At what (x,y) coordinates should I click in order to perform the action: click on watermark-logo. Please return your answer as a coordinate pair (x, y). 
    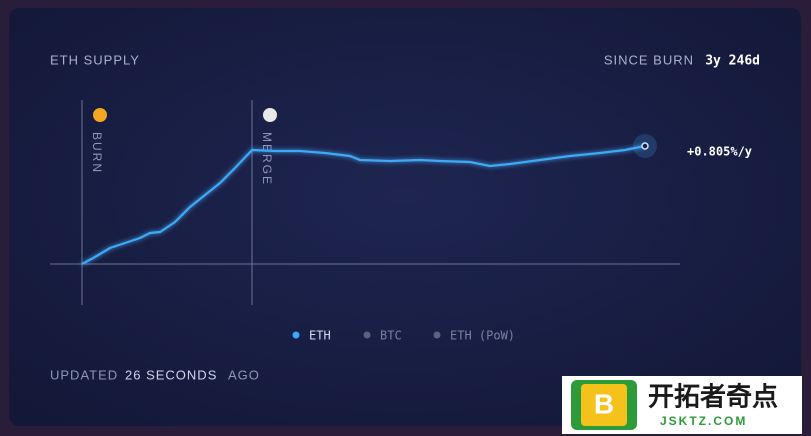
    Looking at the image, I should click on (604, 405).